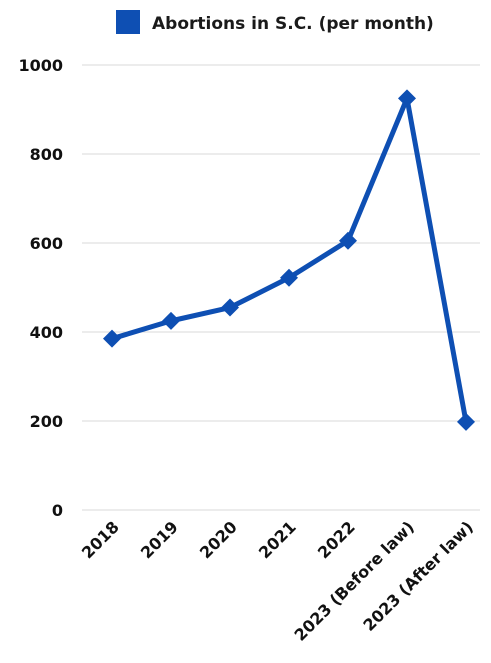 Image resolution: width=491 pixels, height=663 pixels. What do you see at coordinates (46, 243) in the screenshot?
I see `y-tick-label: 600` at bounding box center [46, 243].